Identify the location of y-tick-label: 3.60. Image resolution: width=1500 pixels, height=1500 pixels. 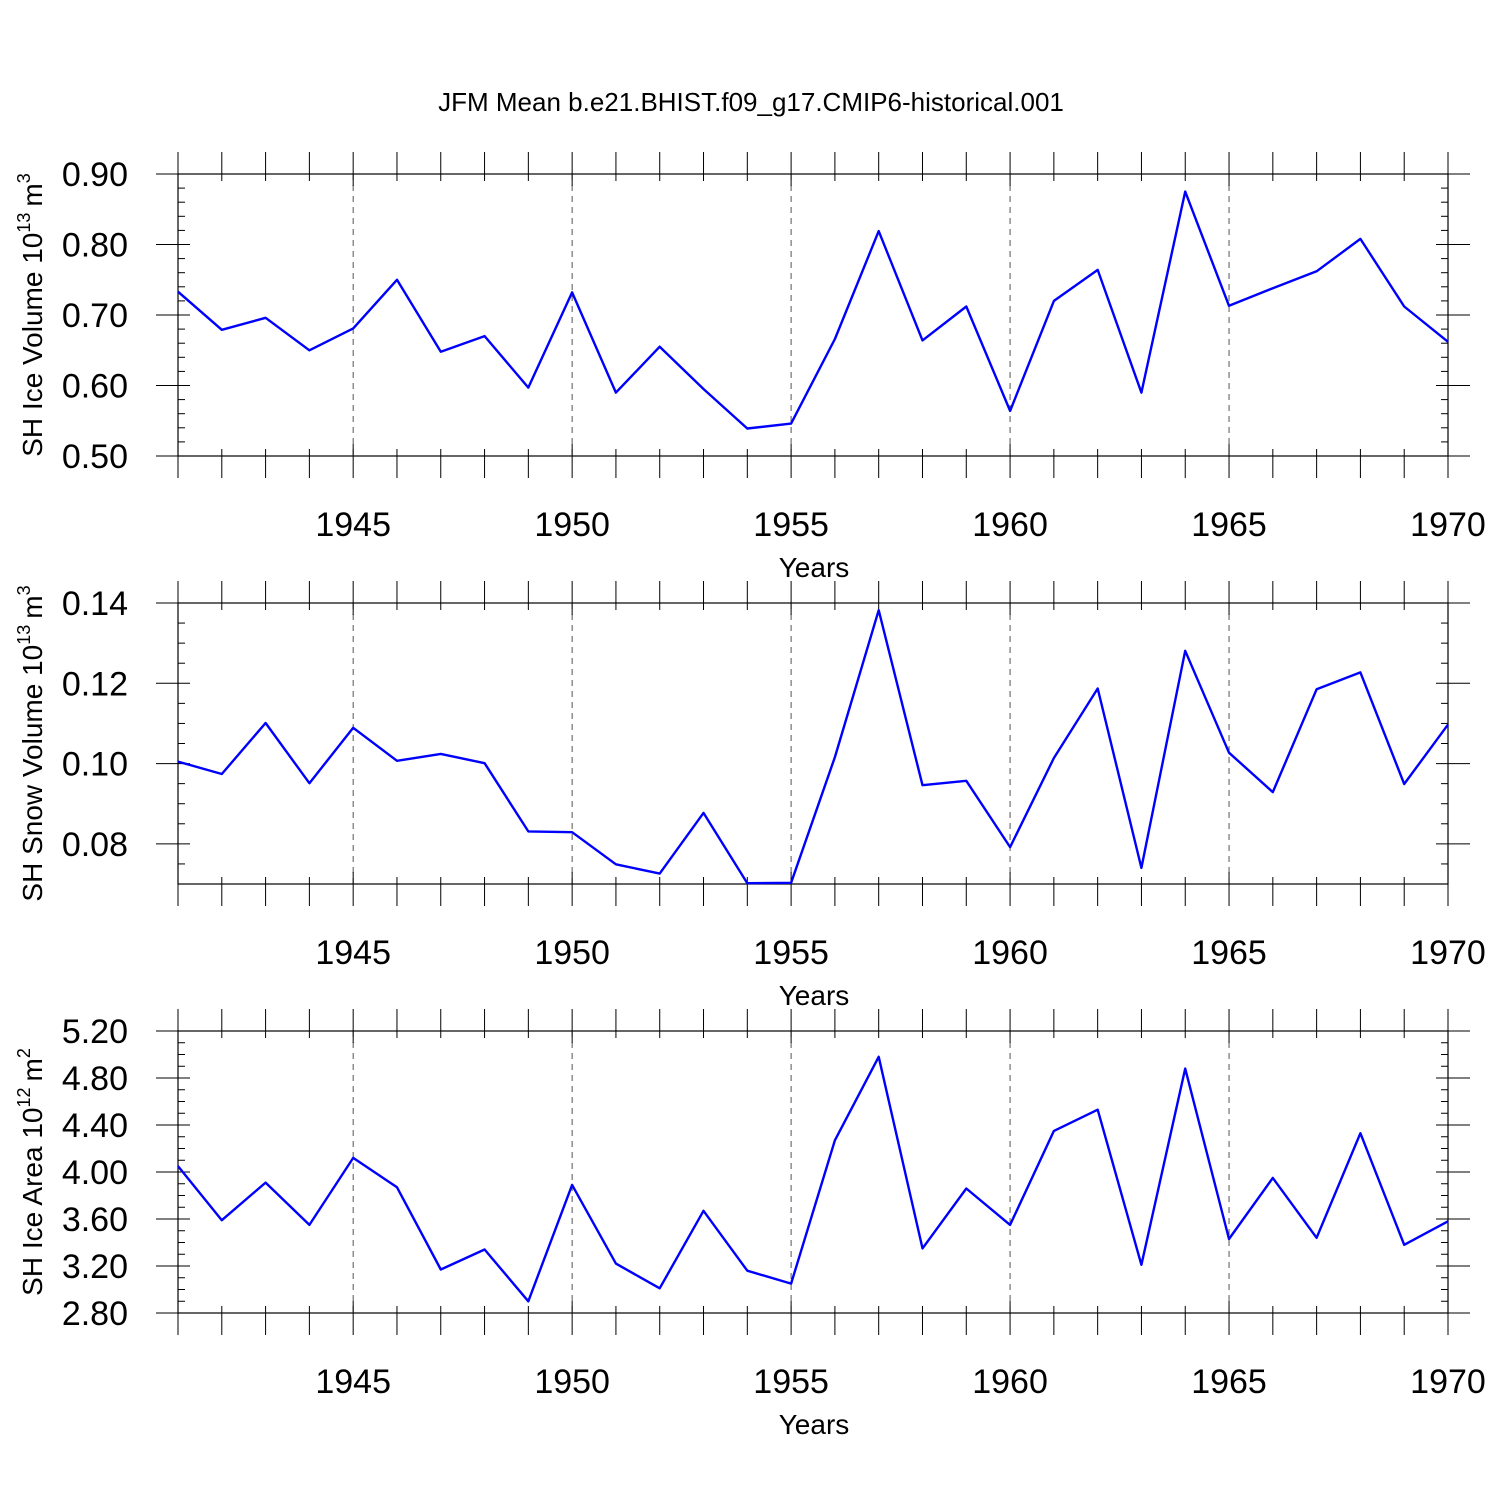
(95, 1220).